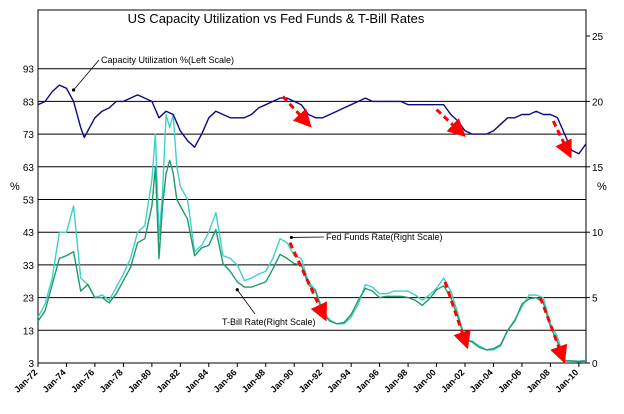  Describe the element at coordinates (338, 380) in the screenshot. I see `x-tick-label: Jan-94` at that location.